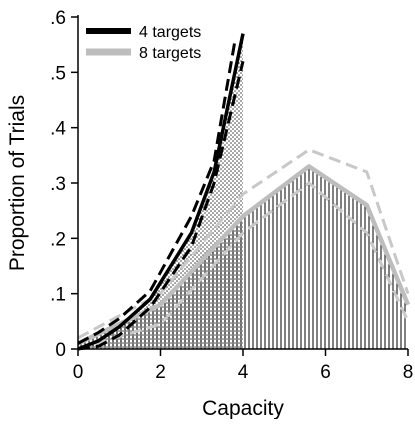  I want to click on y-tick-label: .4, so click(58, 129).